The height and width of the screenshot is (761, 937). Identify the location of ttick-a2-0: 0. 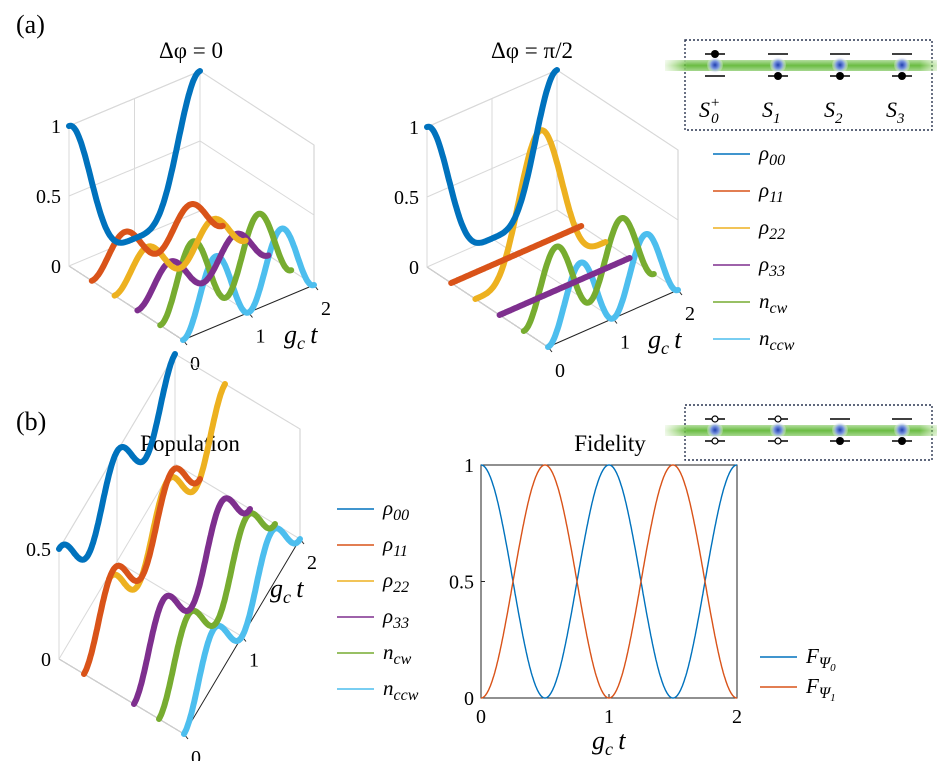
(560, 371).